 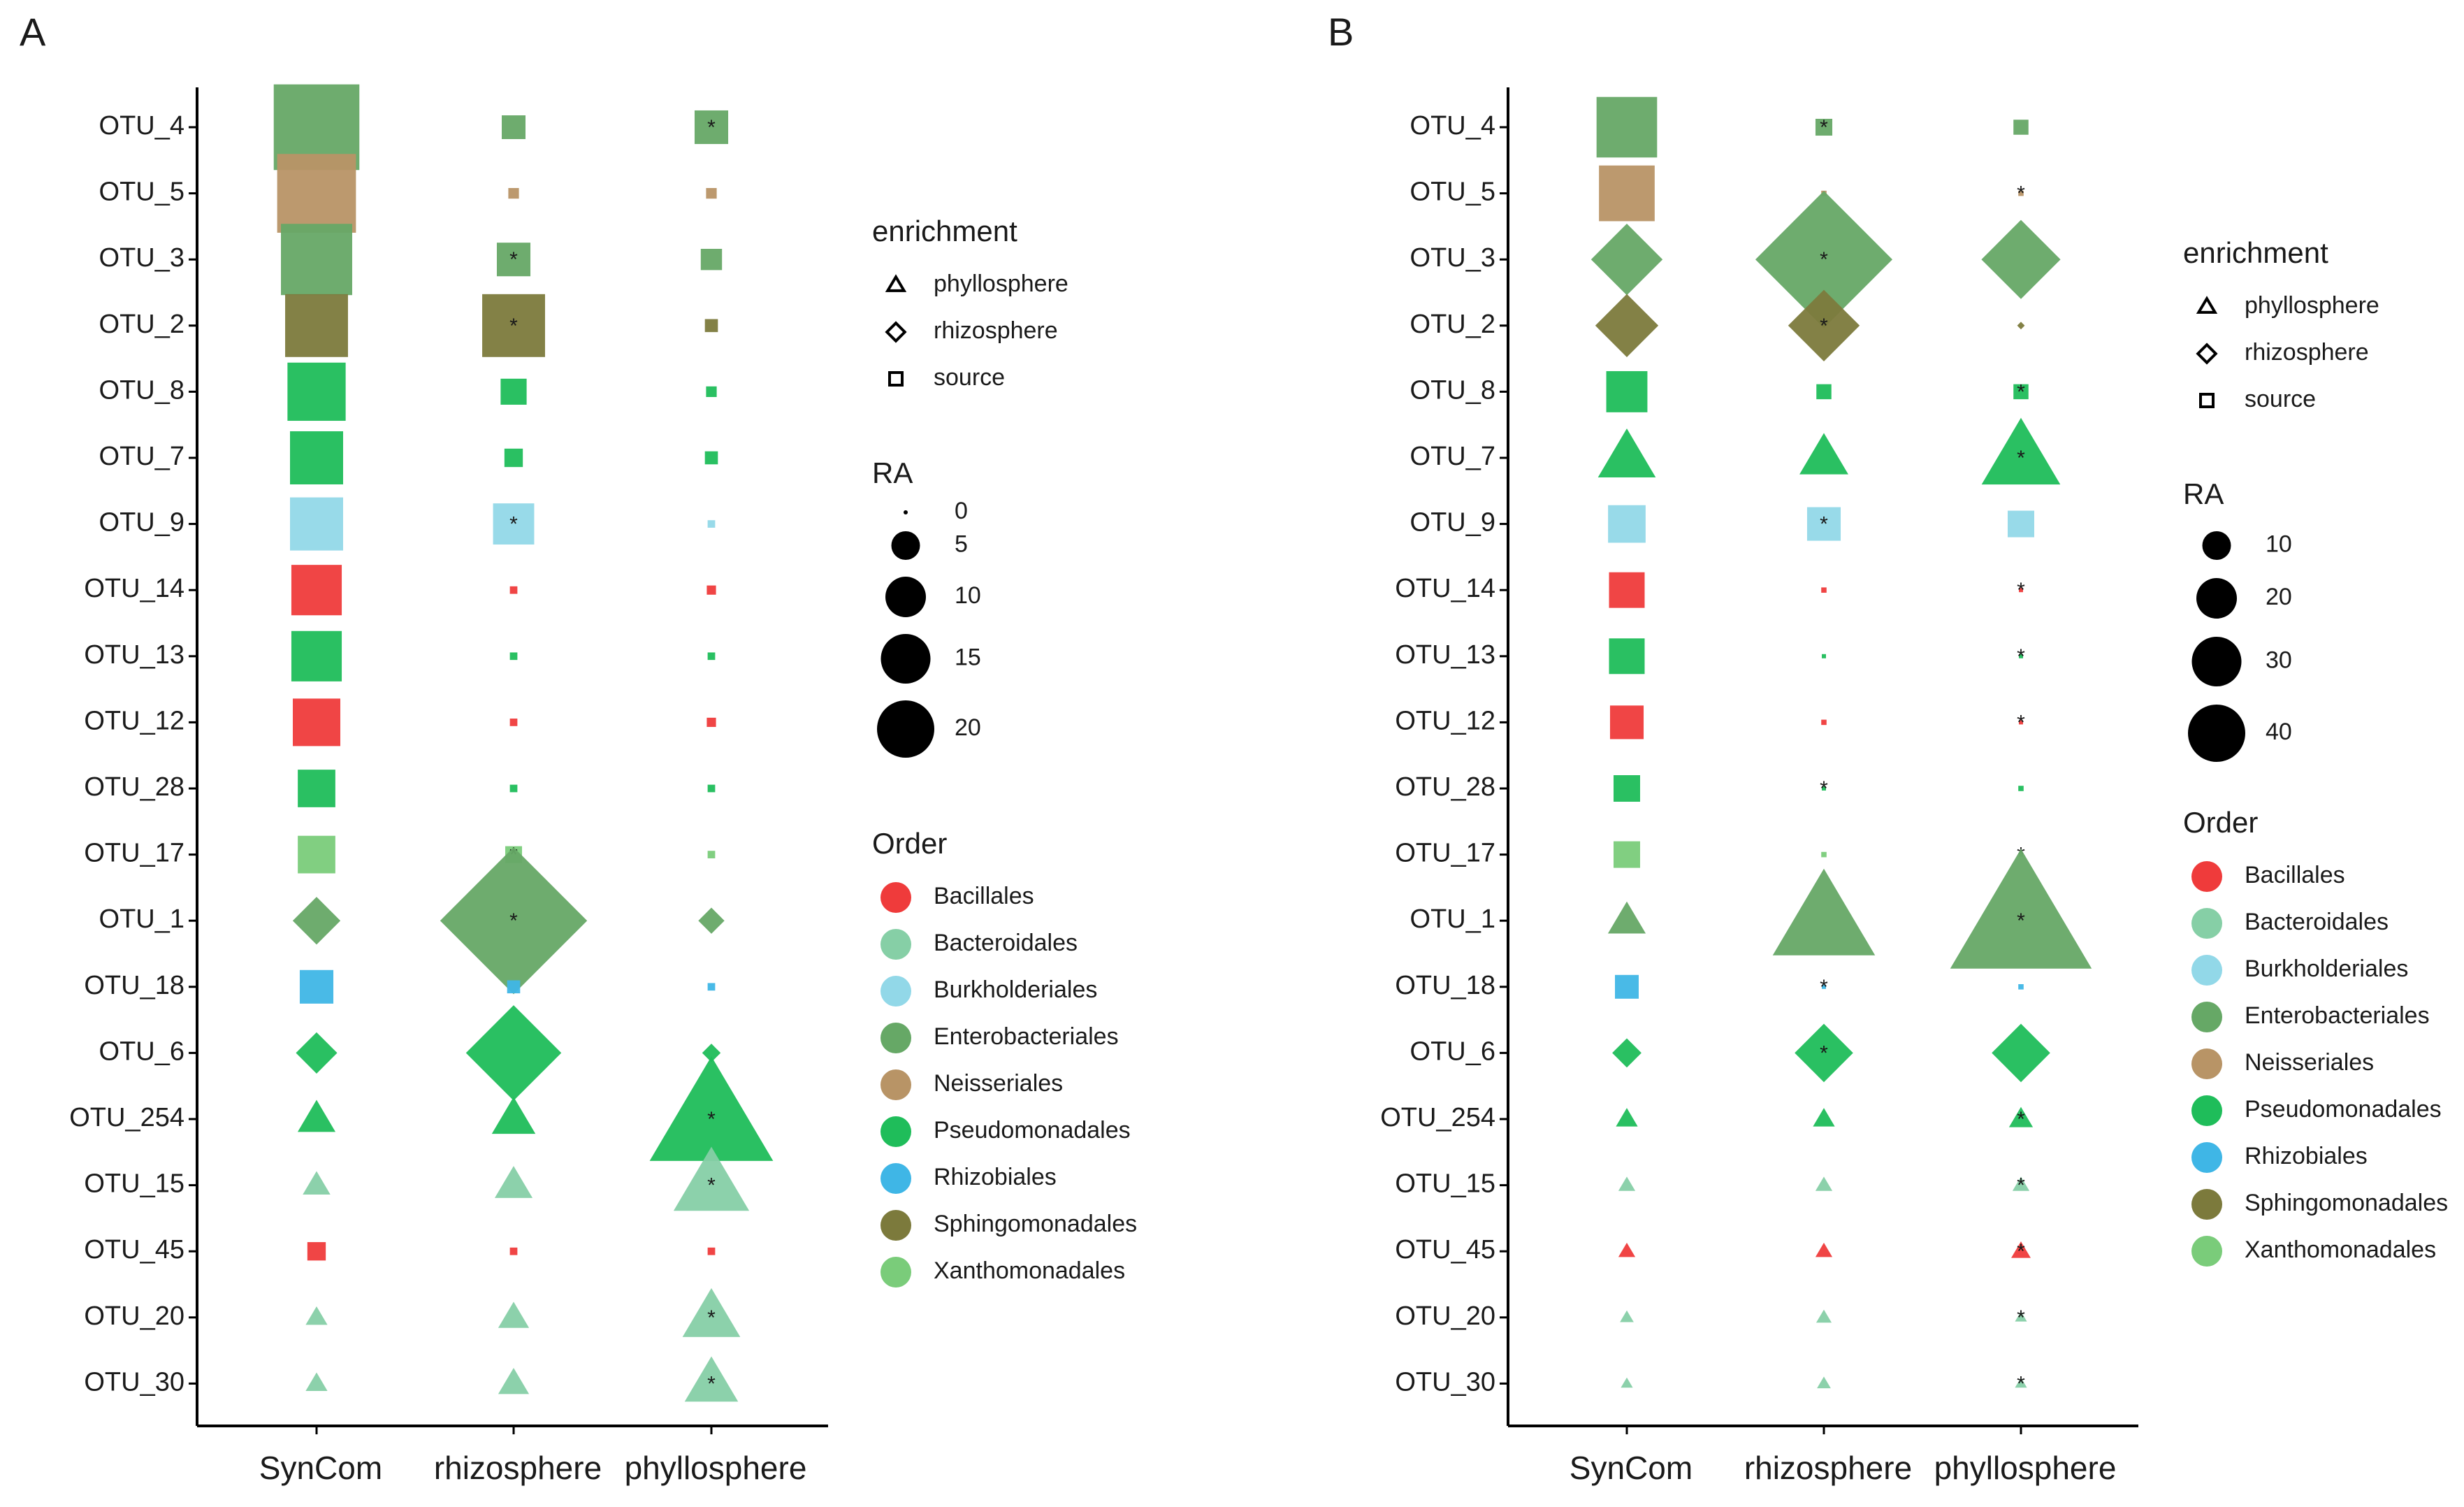 What do you see at coordinates (33, 32) in the screenshot?
I see `panel-label: A` at bounding box center [33, 32].